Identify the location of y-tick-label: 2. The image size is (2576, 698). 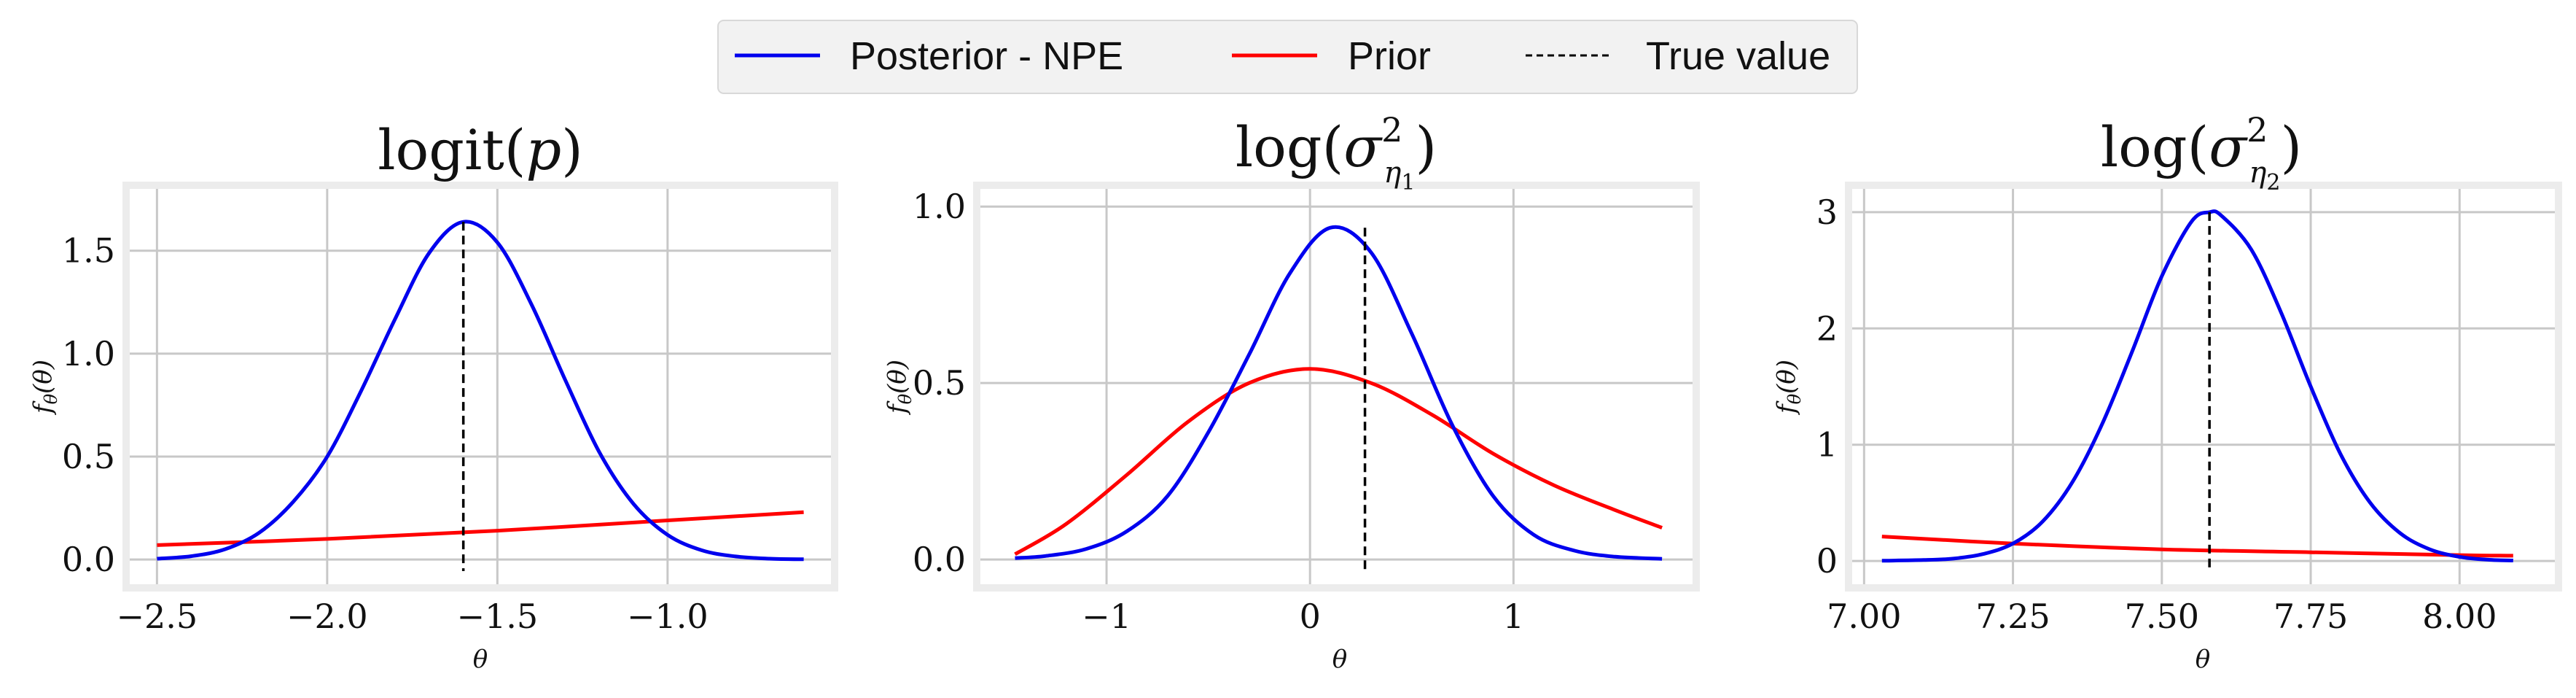
(1827, 328).